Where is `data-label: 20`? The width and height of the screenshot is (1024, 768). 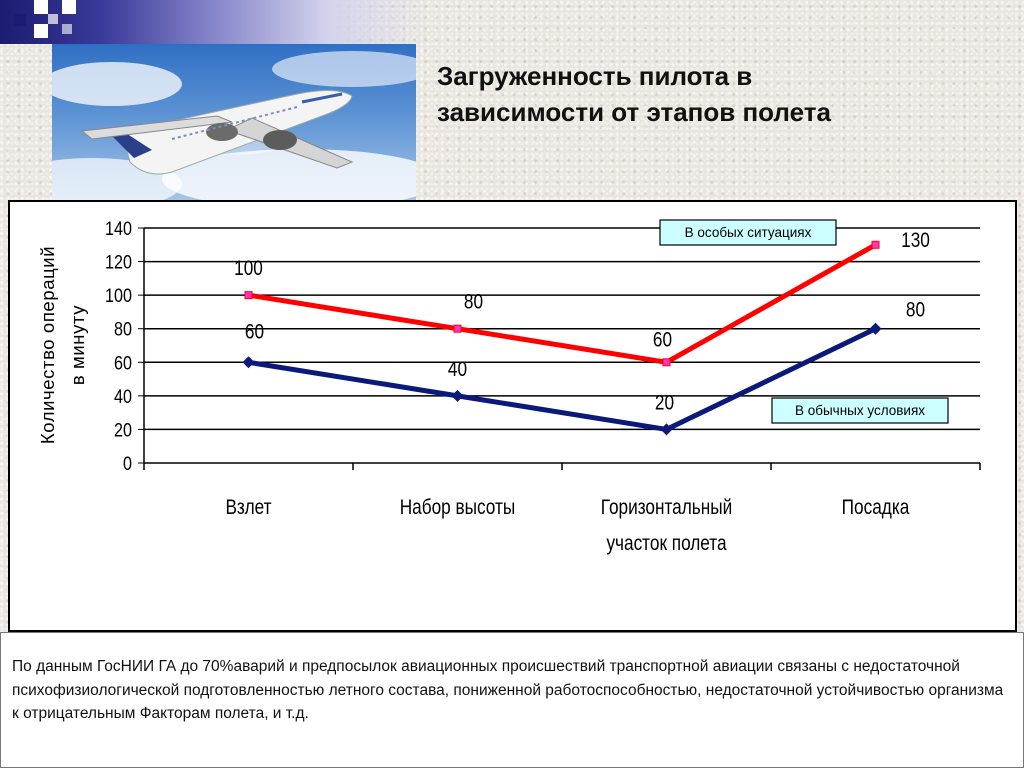
data-label: 20 is located at coordinates (664, 403).